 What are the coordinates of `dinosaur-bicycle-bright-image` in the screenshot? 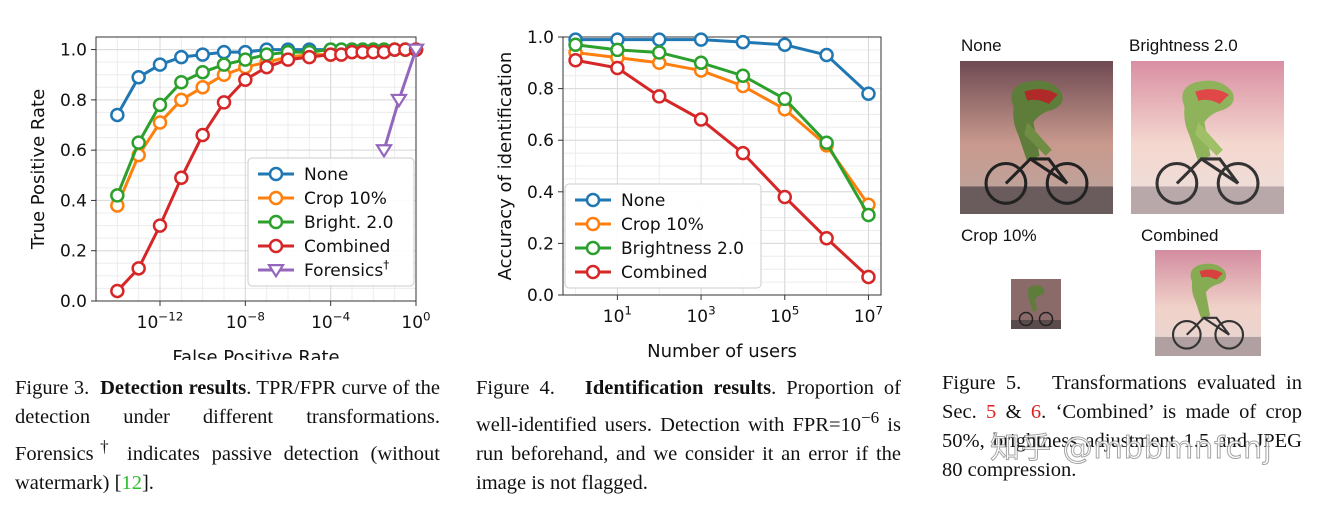 It's located at (1207, 137).